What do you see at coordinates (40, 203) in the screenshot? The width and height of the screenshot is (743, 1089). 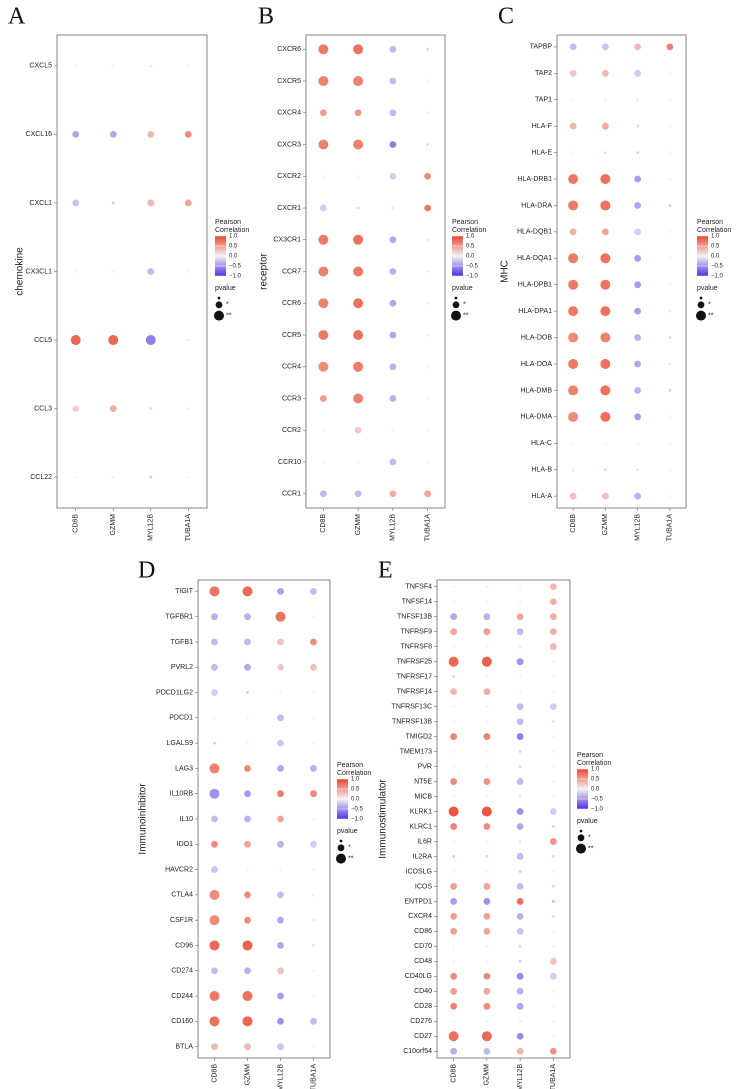 I see `y-tick-label: CXCL1` at bounding box center [40, 203].